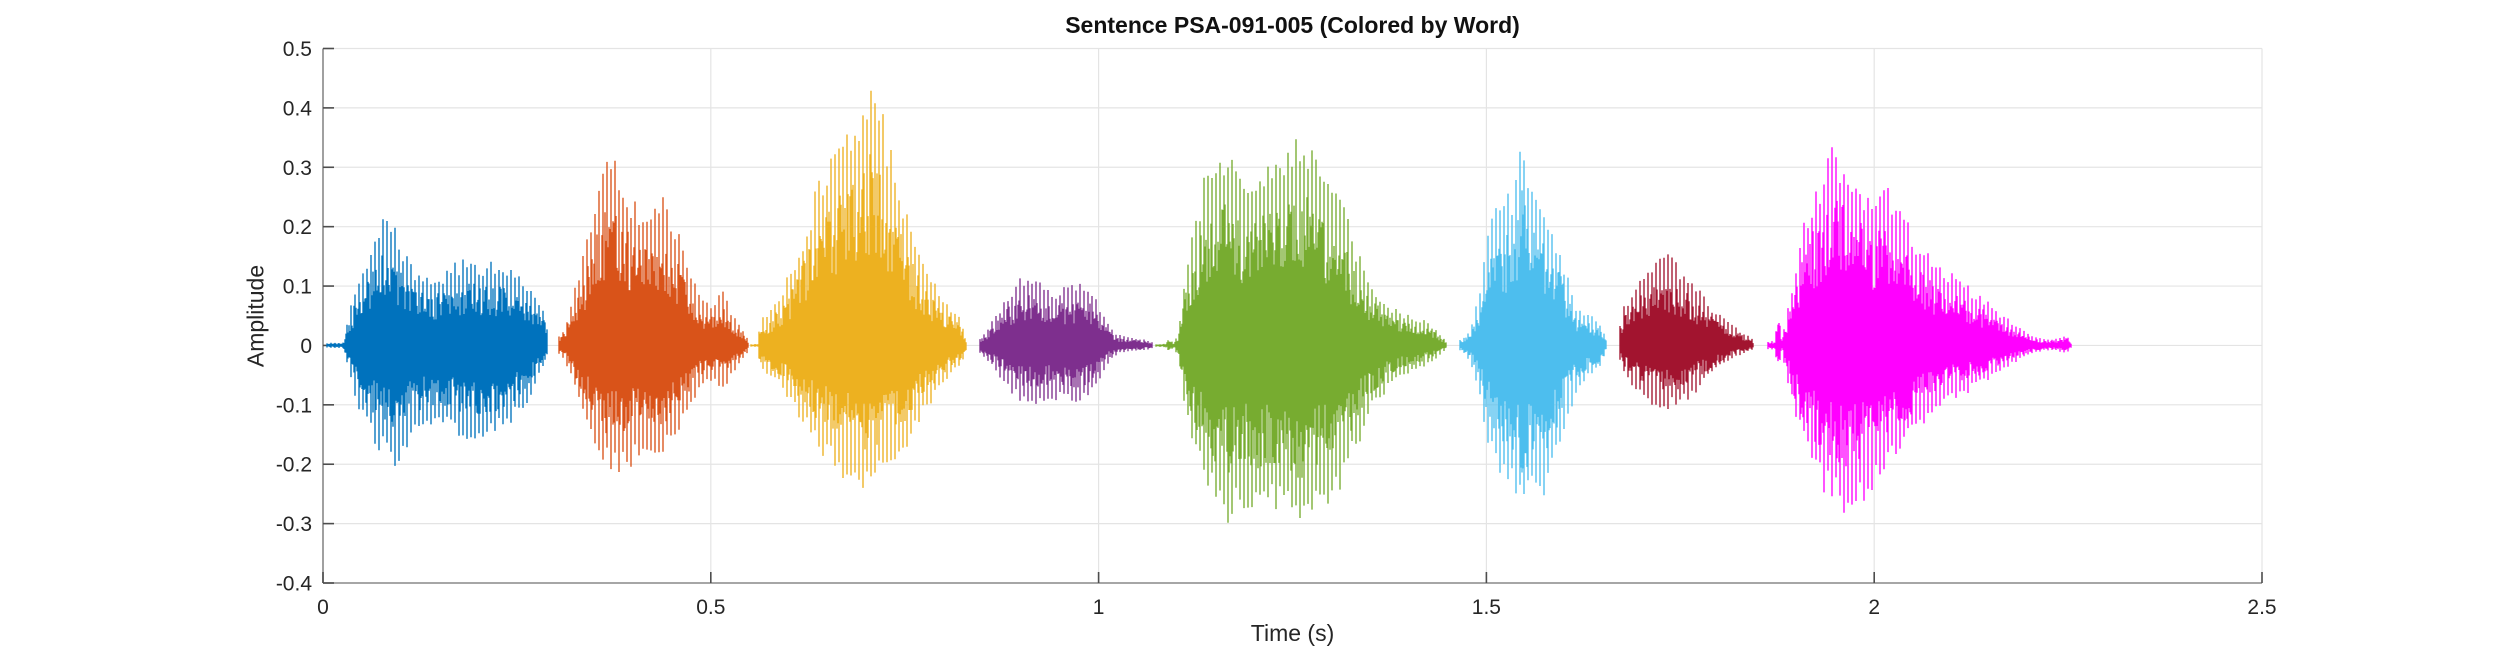 This screenshot has width=2500, height=657. I want to click on x-axis-label: Time (s), so click(1292, 633).